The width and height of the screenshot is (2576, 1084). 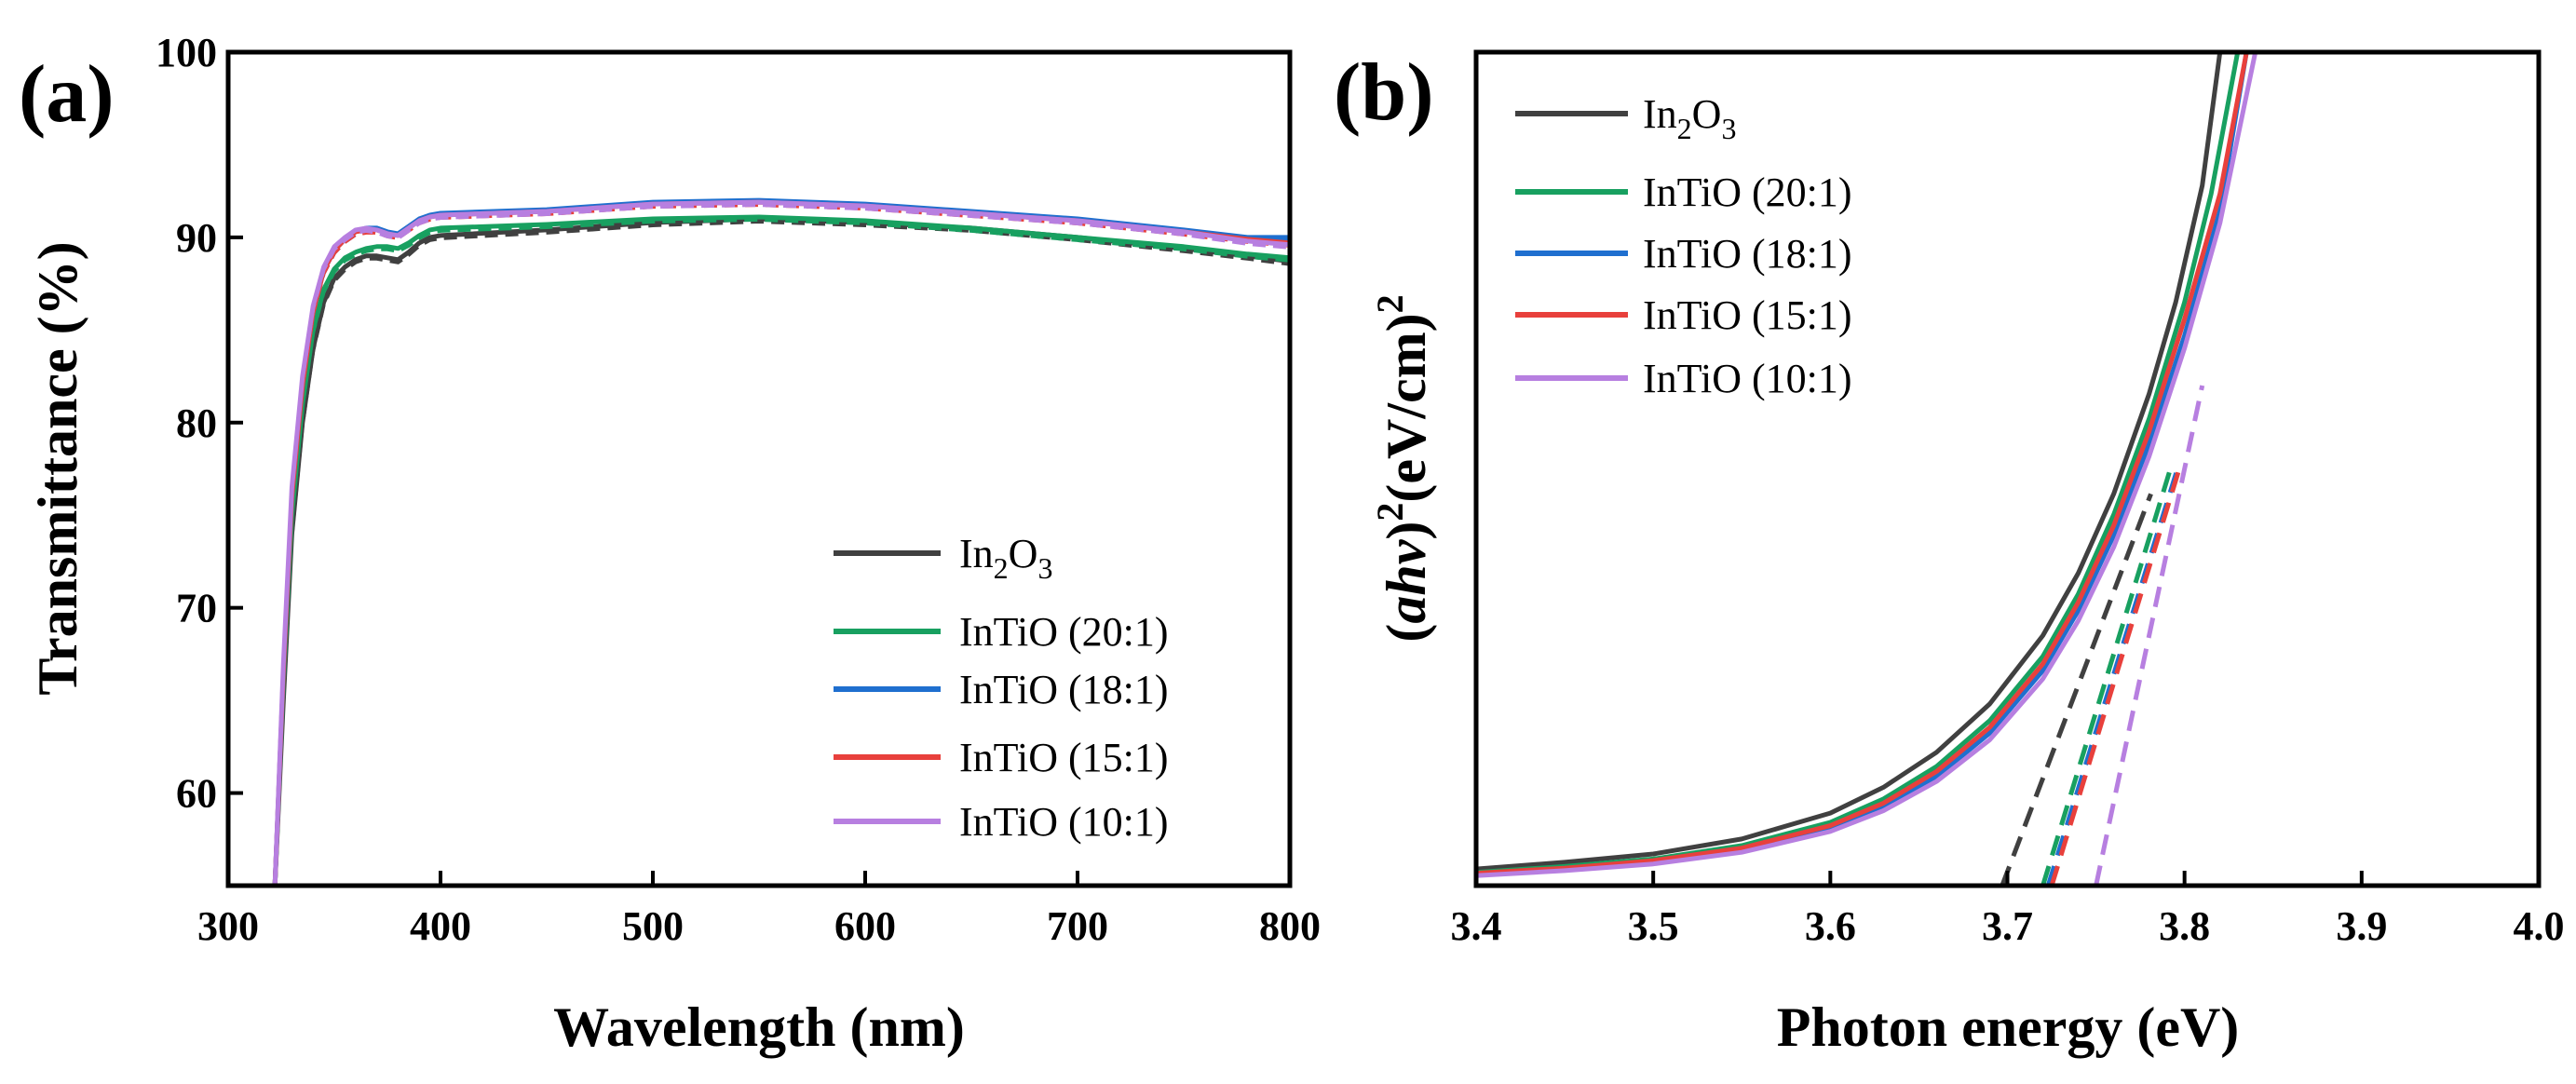 What do you see at coordinates (1406, 580) in the screenshot?
I see `panel-b-ylabel-italic: ahv` at bounding box center [1406, 580].